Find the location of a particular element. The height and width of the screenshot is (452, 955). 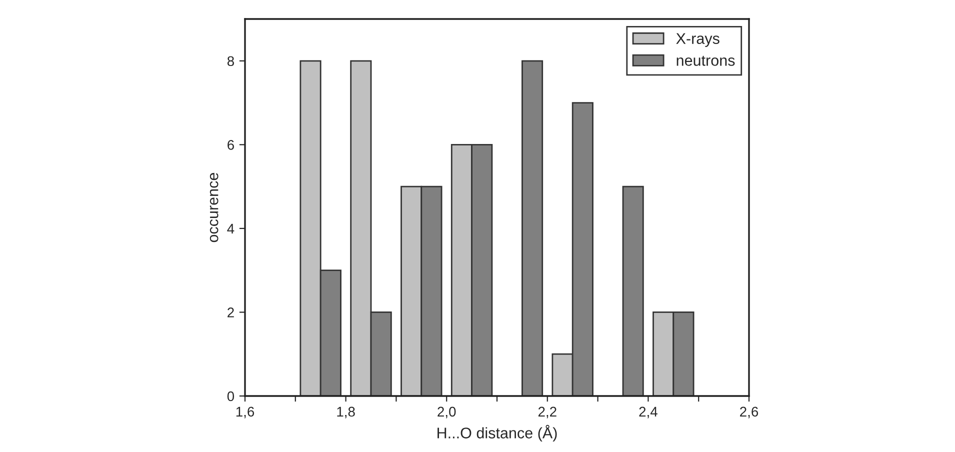

y-tick-label: 4 is located at coordinates (230, 229).